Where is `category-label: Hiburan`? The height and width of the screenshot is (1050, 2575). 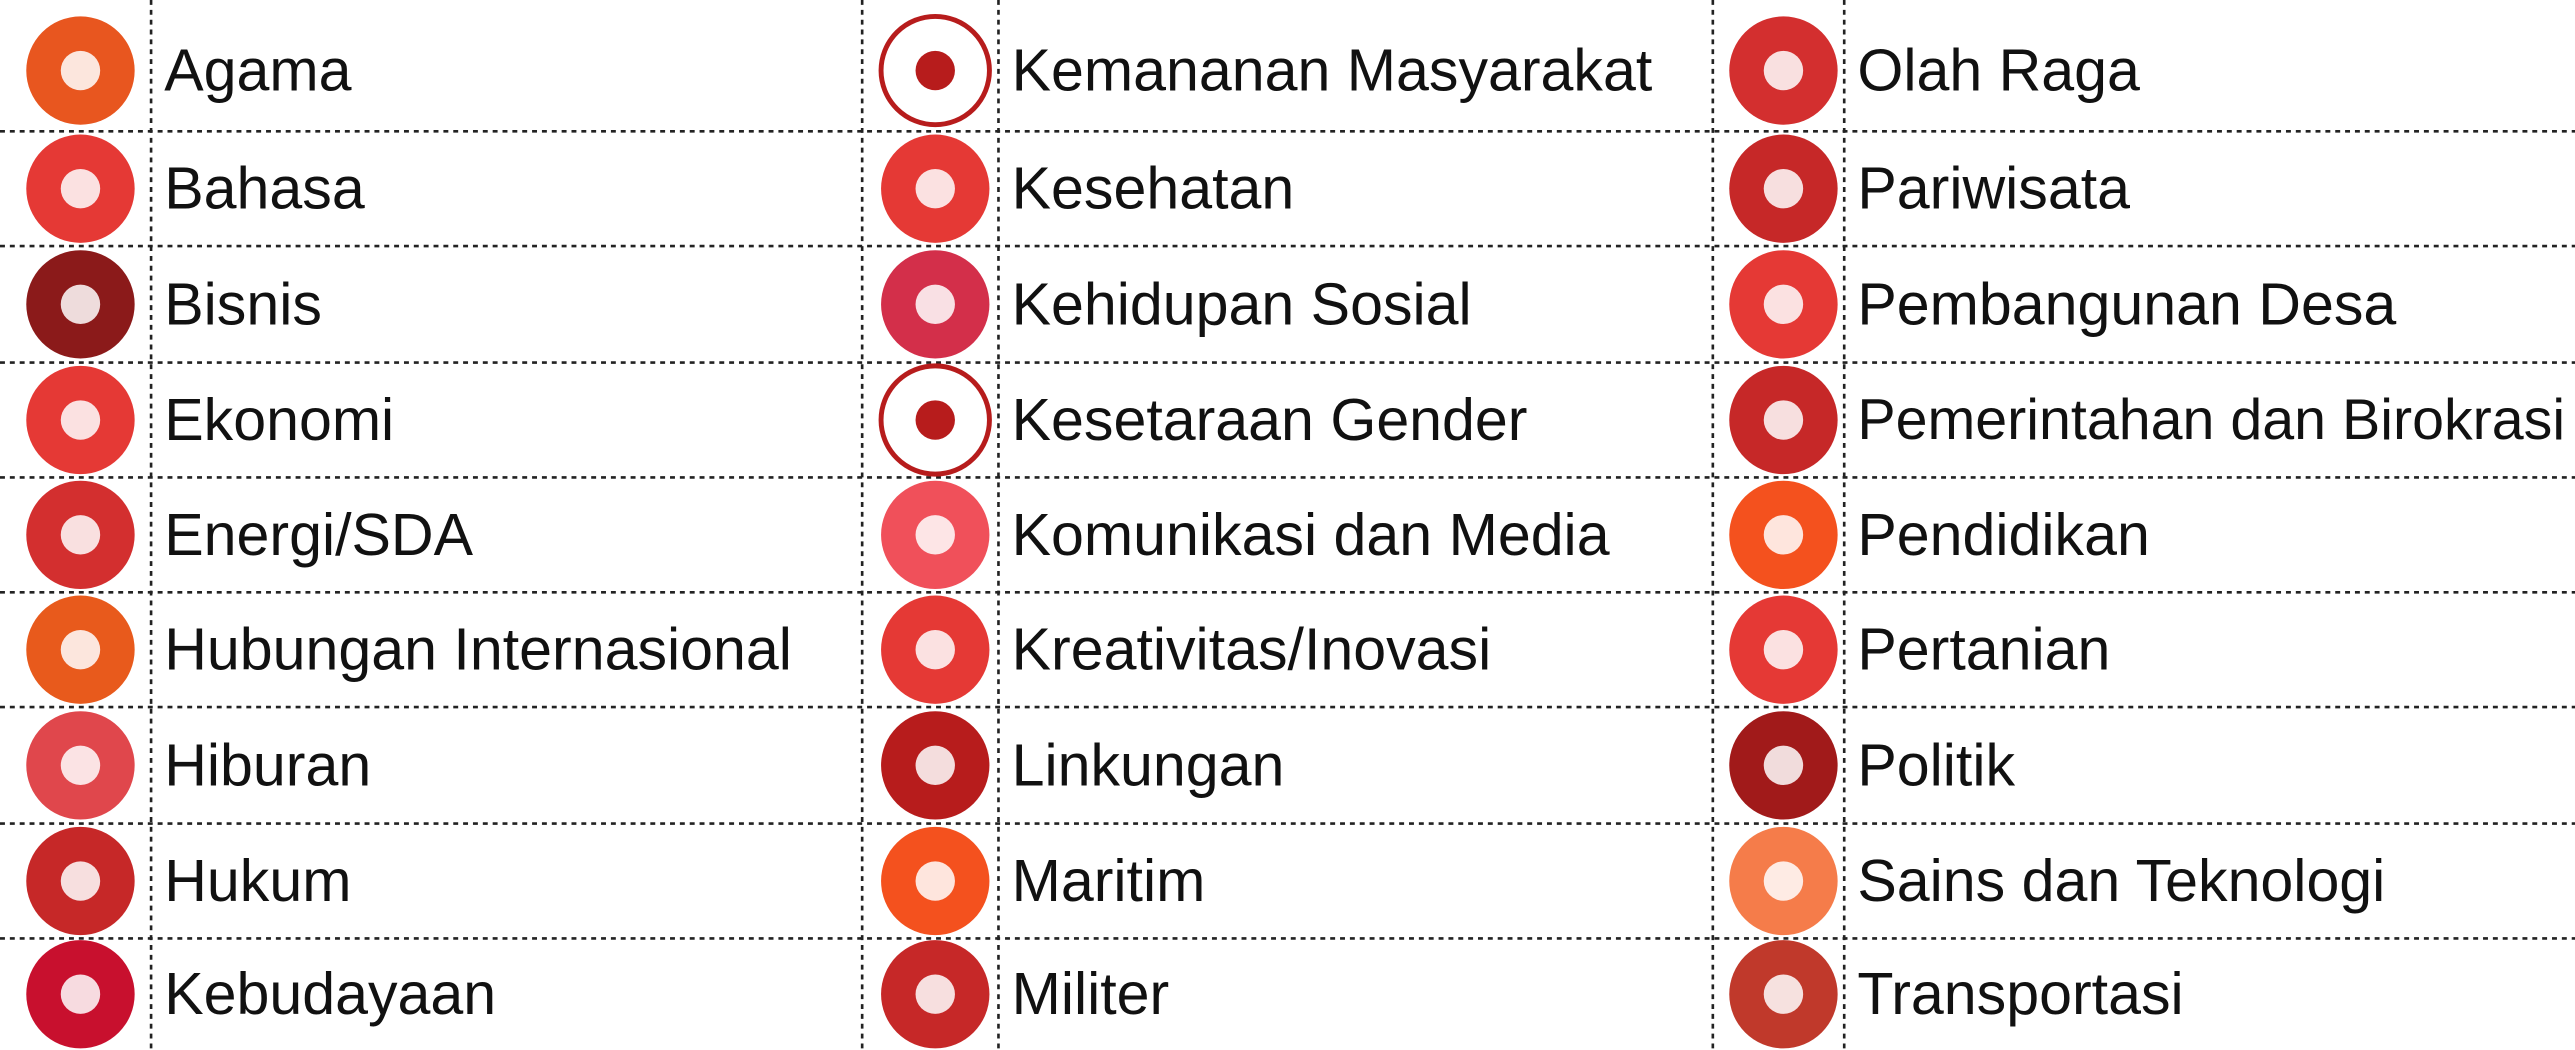 category-label: Hiburan is located at coordinates (267, 765).